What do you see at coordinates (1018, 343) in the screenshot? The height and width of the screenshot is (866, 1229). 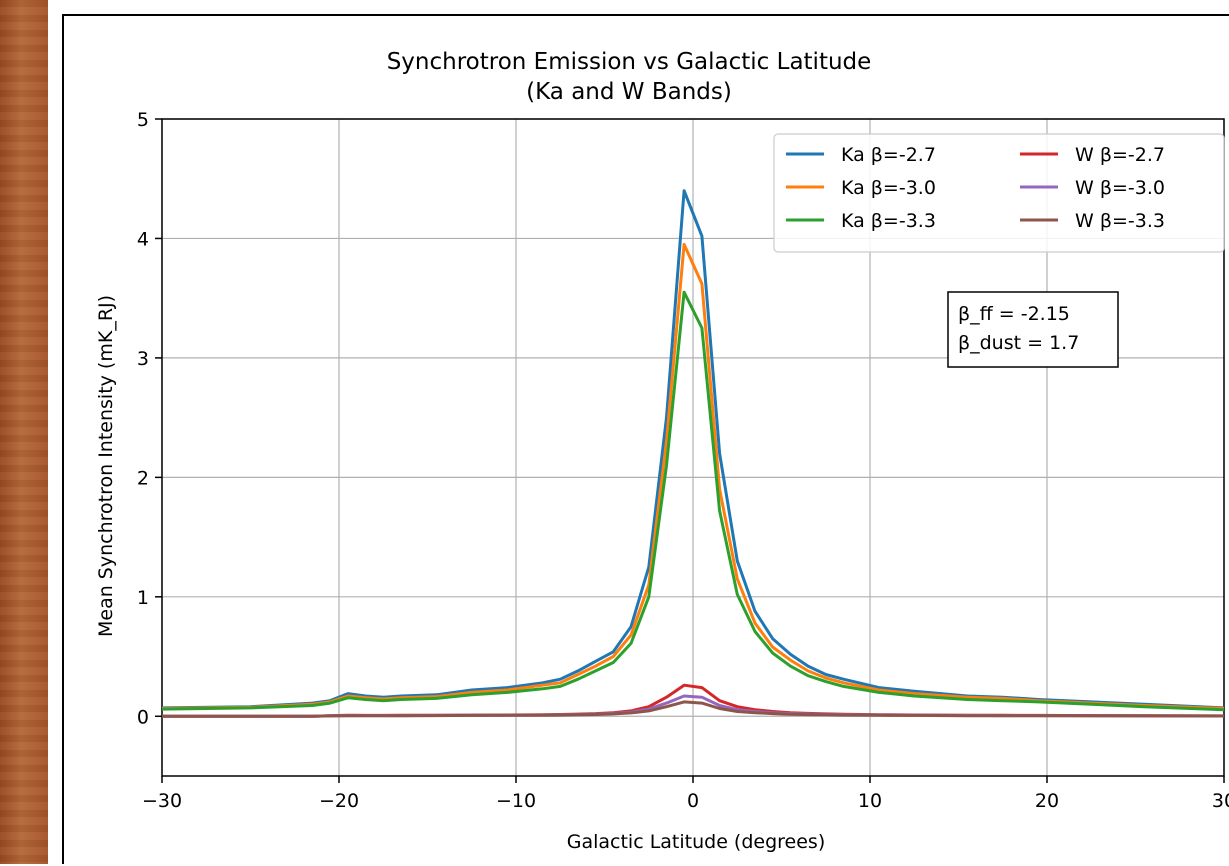 I see `annotation-beta-dust: β_dust = 1.7` at bounding box center [1018, 343].